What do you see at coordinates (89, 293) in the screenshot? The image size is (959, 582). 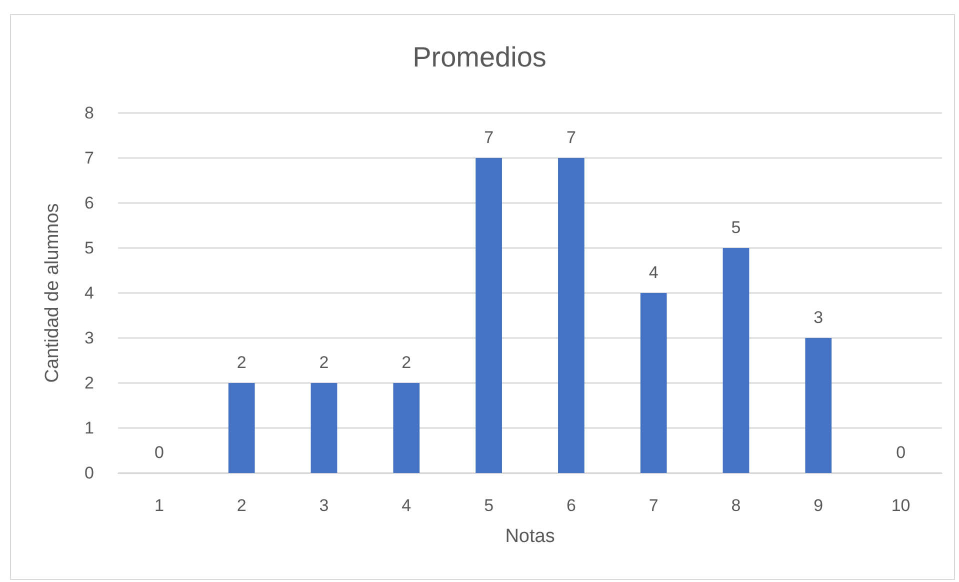 I see `y-tick-label: 4` at bounding box center [89, 293].